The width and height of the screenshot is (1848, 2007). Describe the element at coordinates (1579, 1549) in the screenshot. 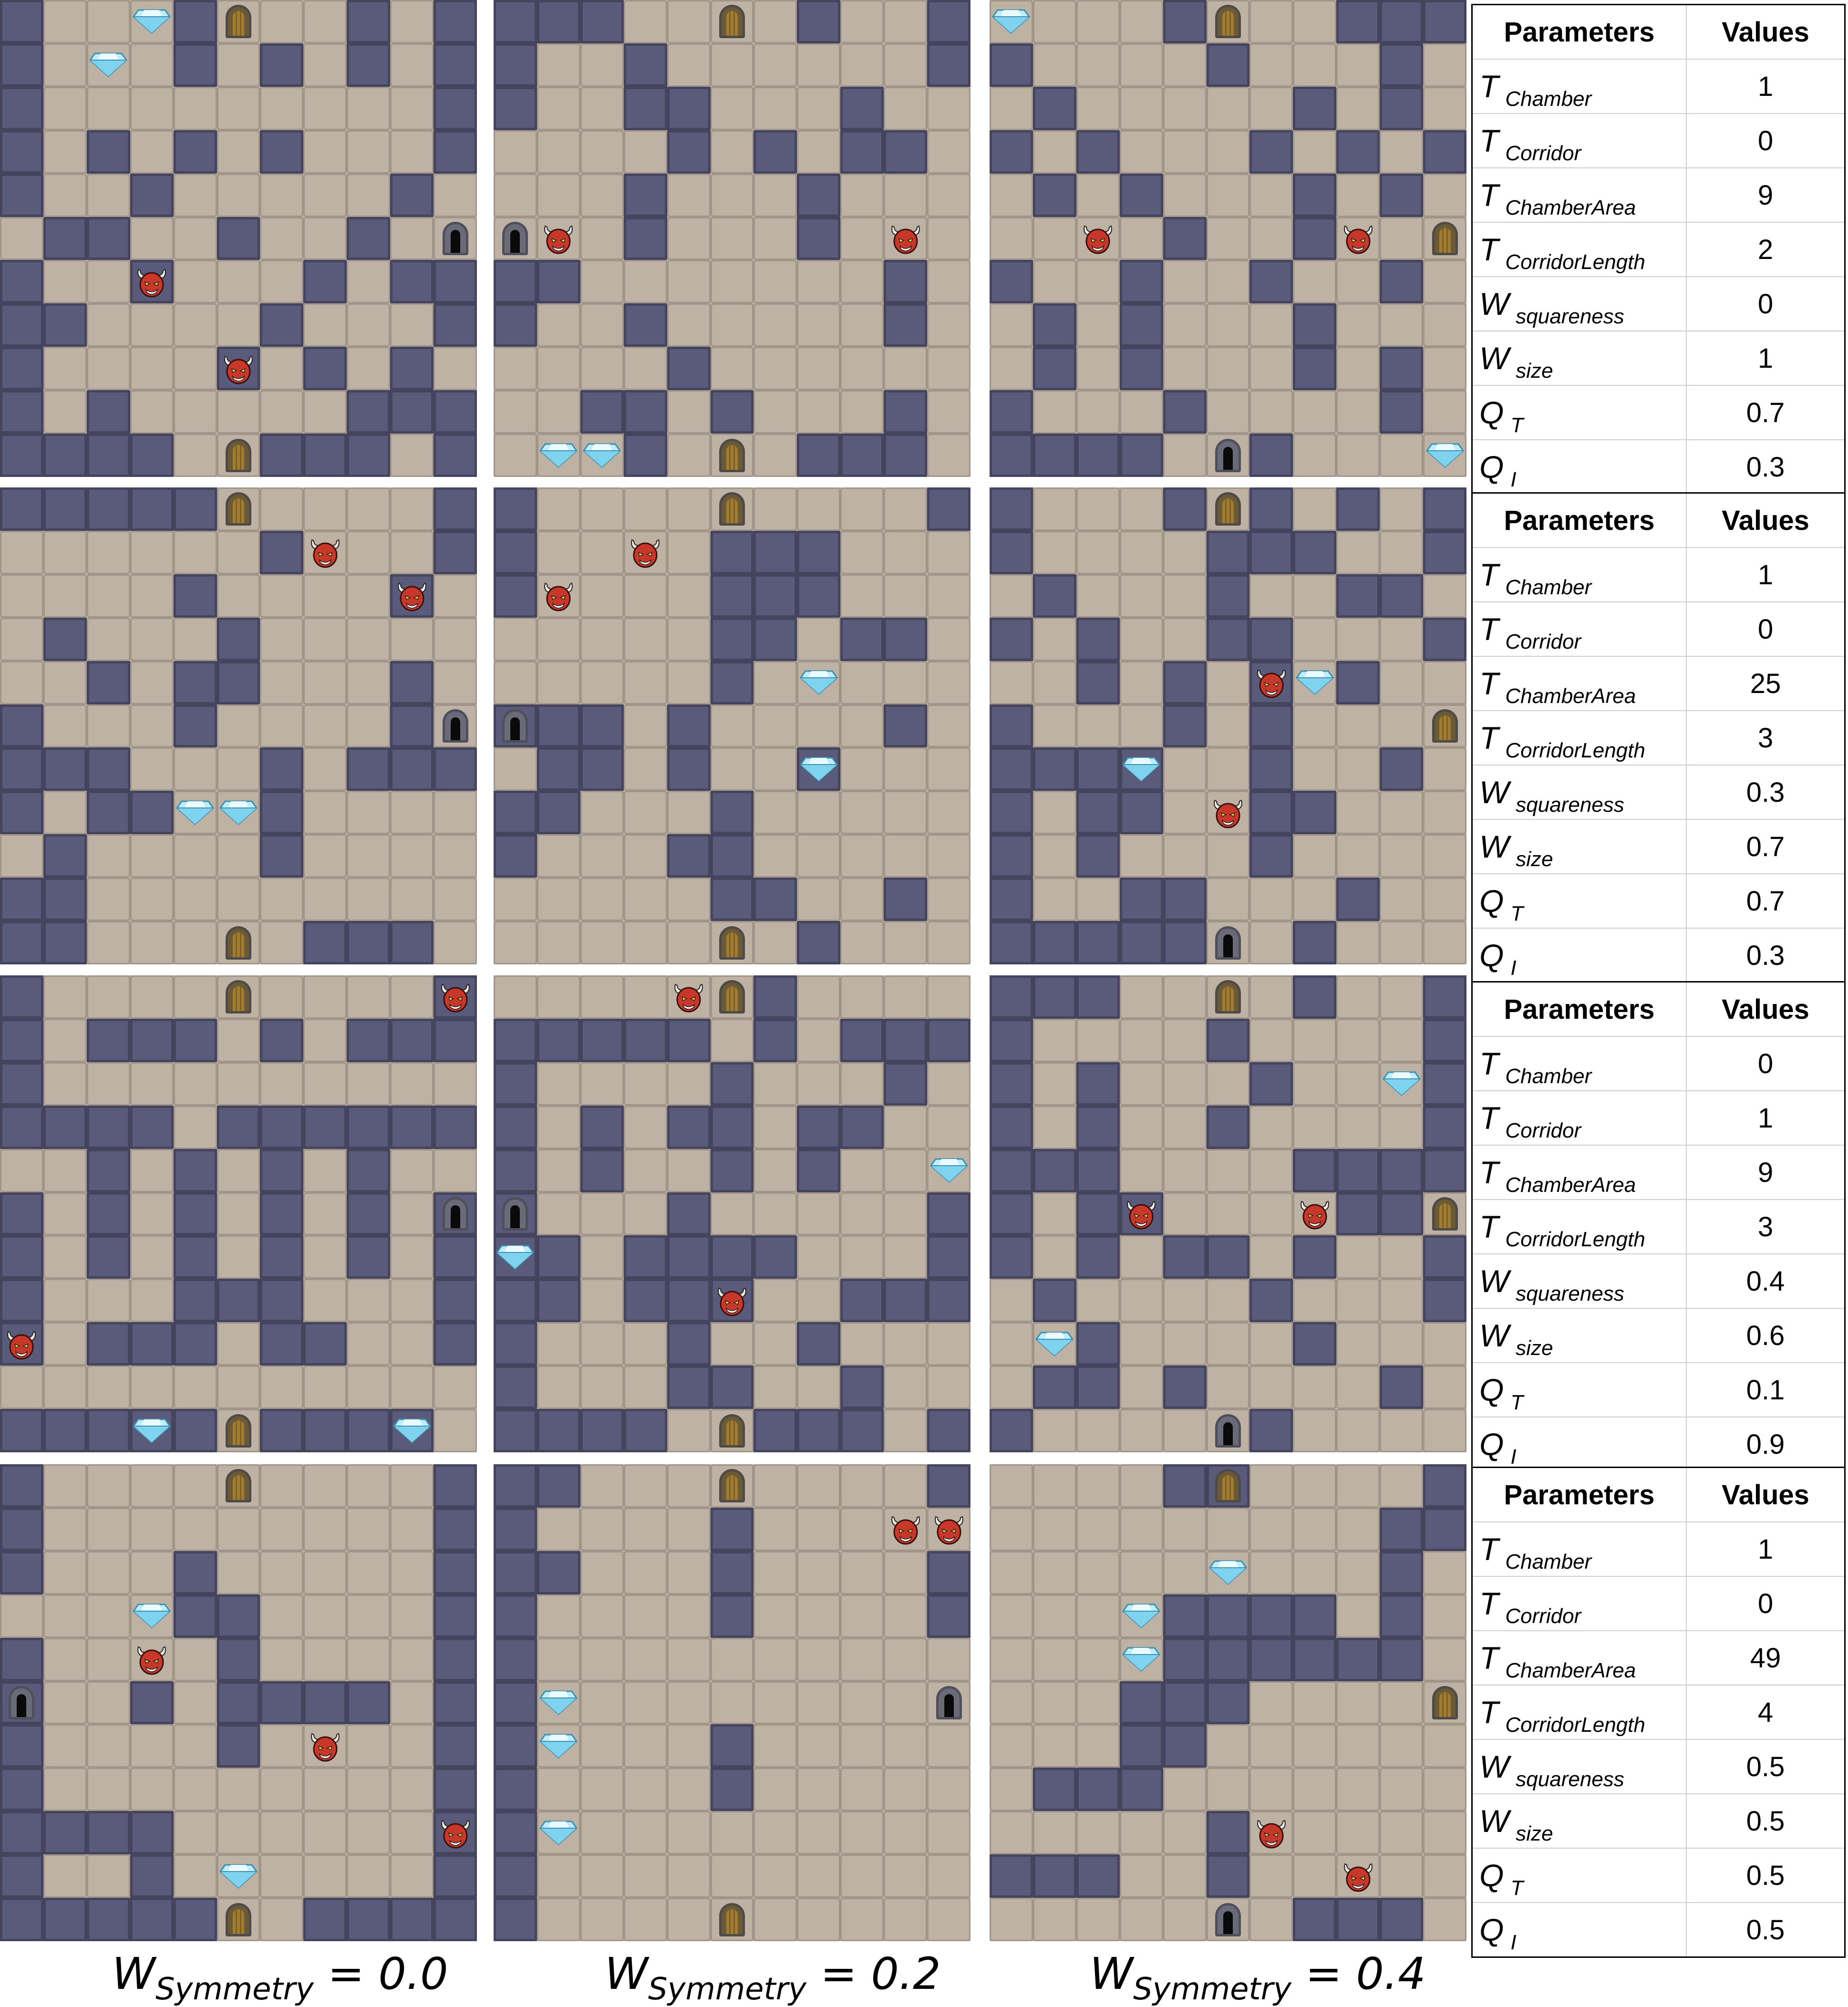

I see `parameter-name: T Chamber` at that location.